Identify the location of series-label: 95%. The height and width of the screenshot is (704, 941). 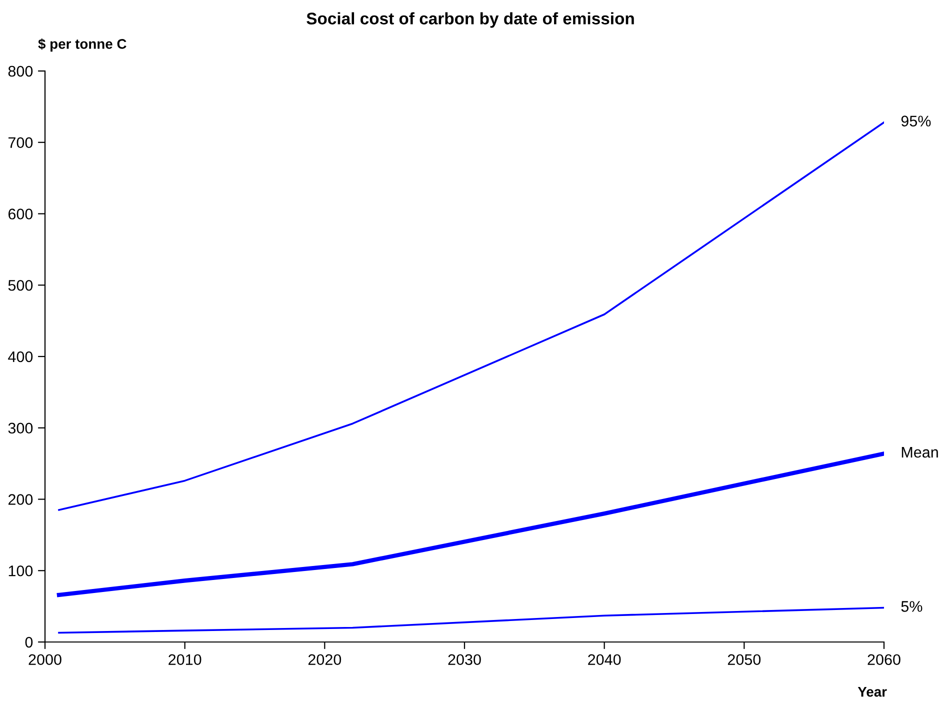
(916, 121).